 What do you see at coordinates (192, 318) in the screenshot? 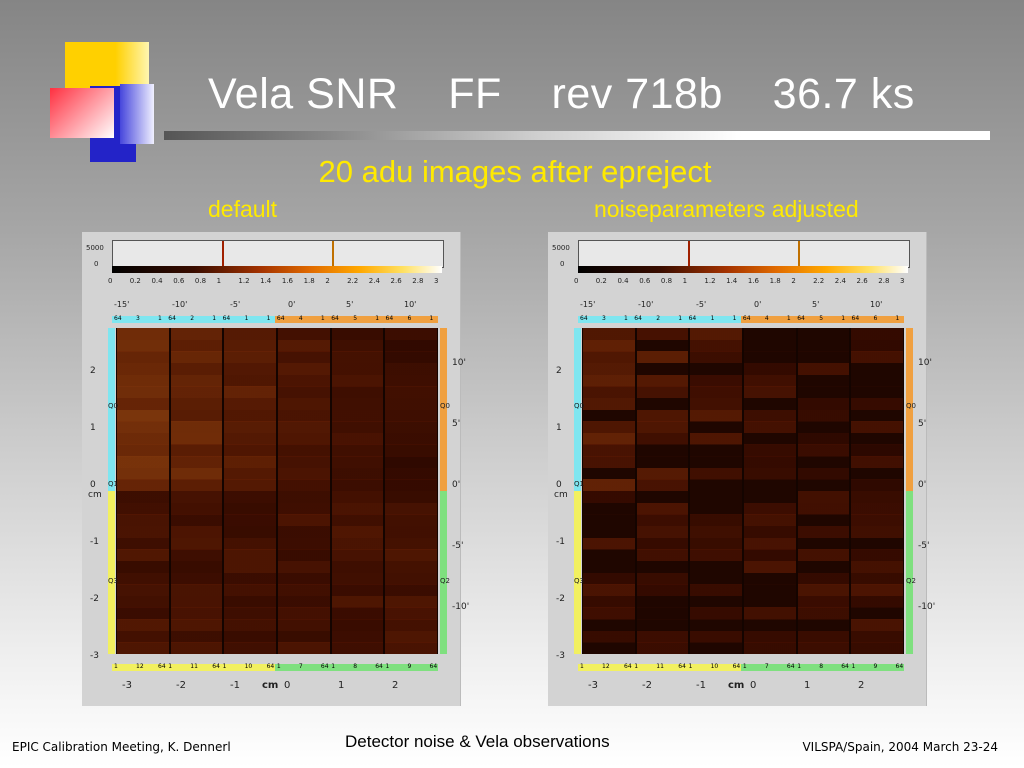
I see `ccd-band-label: 2` at bounding box center [192, 318].